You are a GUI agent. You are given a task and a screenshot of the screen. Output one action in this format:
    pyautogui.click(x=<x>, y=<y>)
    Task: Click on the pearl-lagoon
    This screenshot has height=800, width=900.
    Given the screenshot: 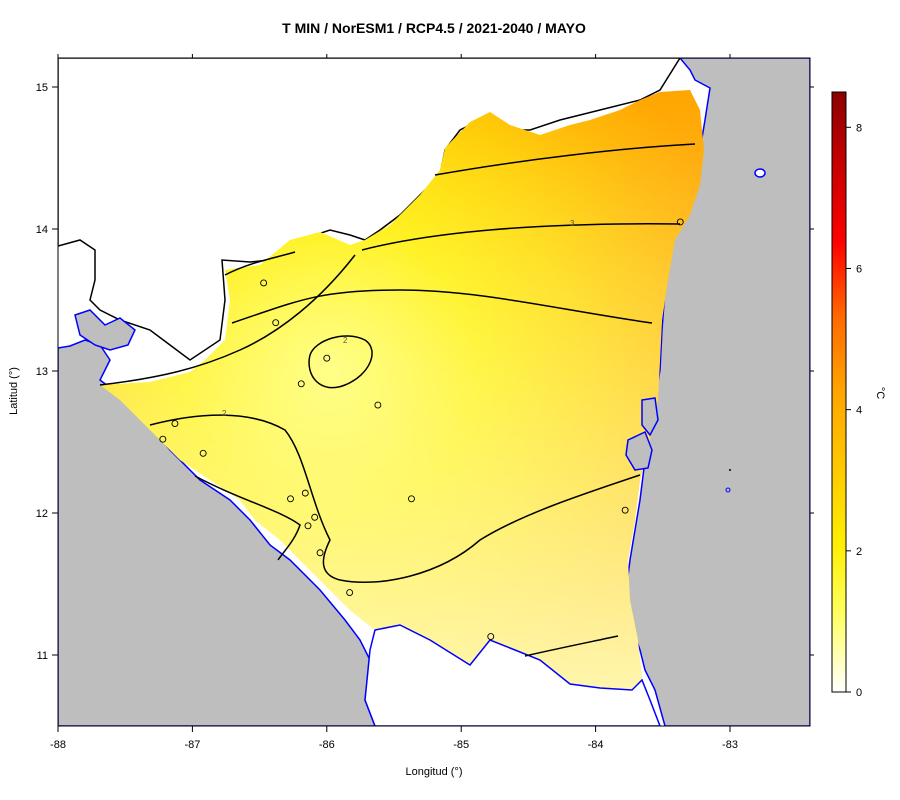 What is the action you would take?
    pyautogui.click(x=639, y=450)
    